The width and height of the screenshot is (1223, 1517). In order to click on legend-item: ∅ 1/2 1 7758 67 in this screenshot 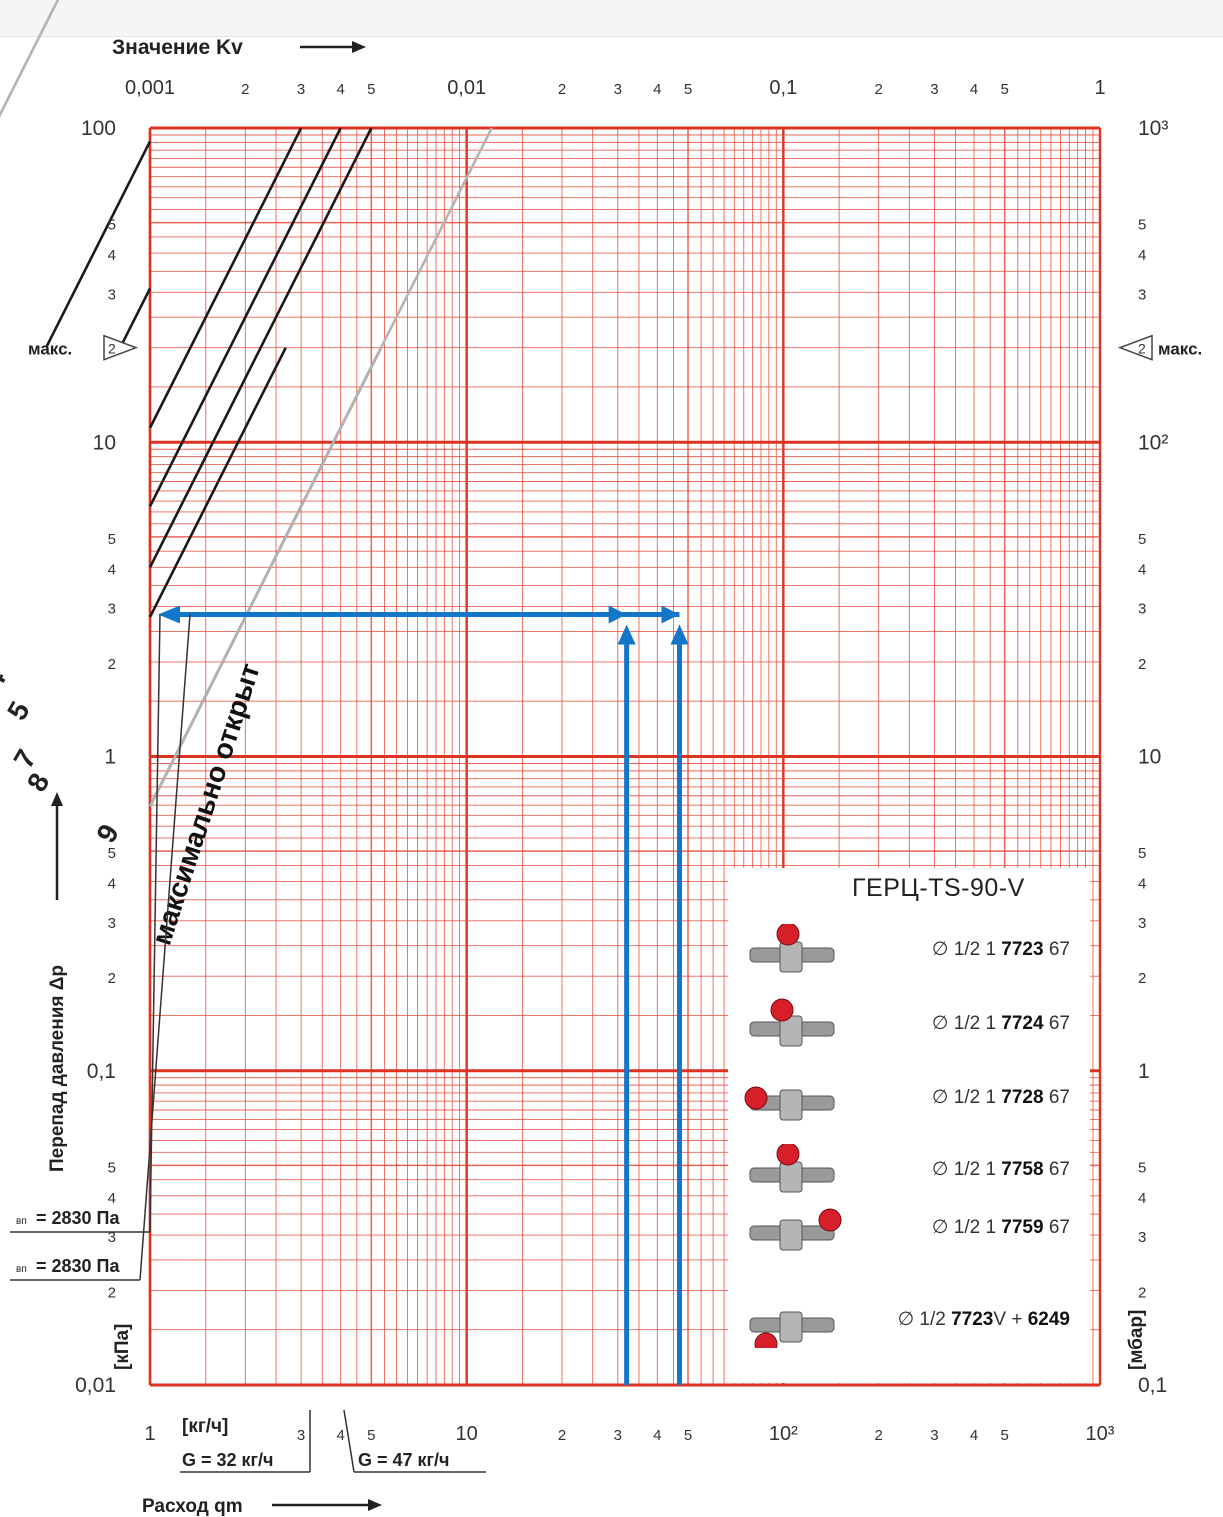, I will do `click(909, 1168)`.